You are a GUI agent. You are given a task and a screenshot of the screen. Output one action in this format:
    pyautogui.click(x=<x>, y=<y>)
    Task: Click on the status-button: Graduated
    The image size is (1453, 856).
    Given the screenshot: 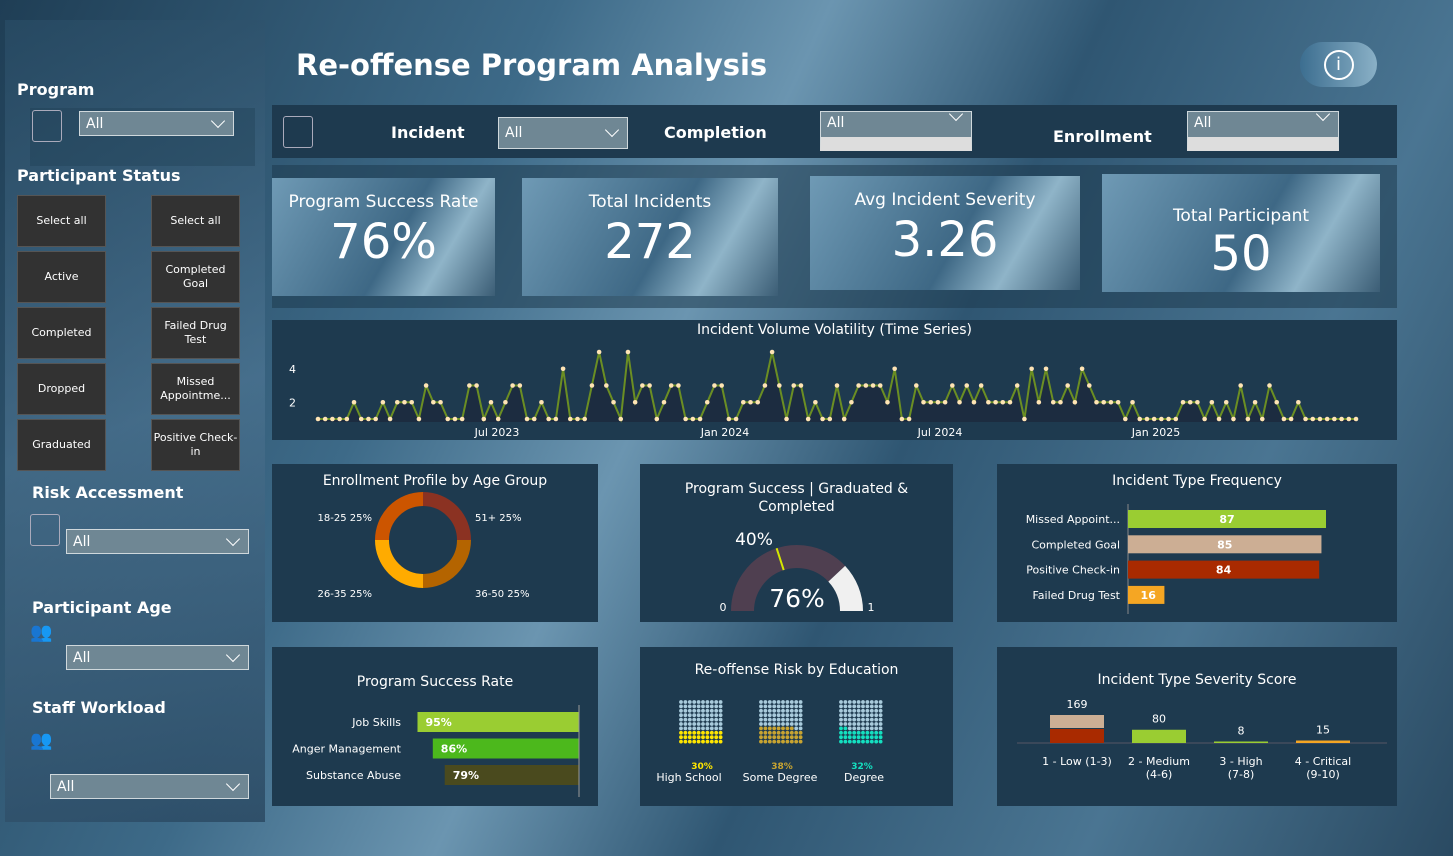 What is the action you would take?
    pyautogui.click(x=61, y=445)
    